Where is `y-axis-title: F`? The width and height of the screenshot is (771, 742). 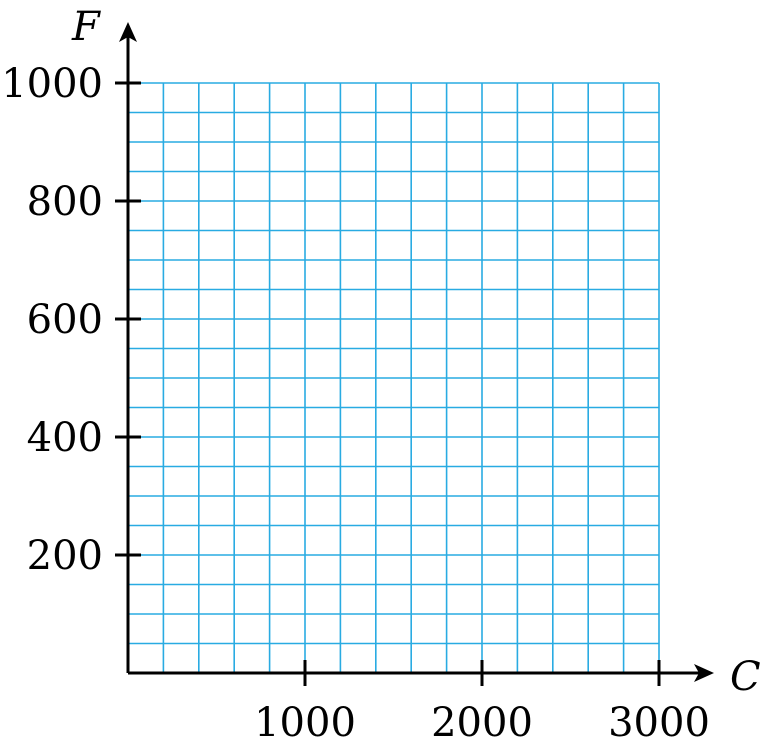 y-axis-title: F is located at coordinates (86, 27).